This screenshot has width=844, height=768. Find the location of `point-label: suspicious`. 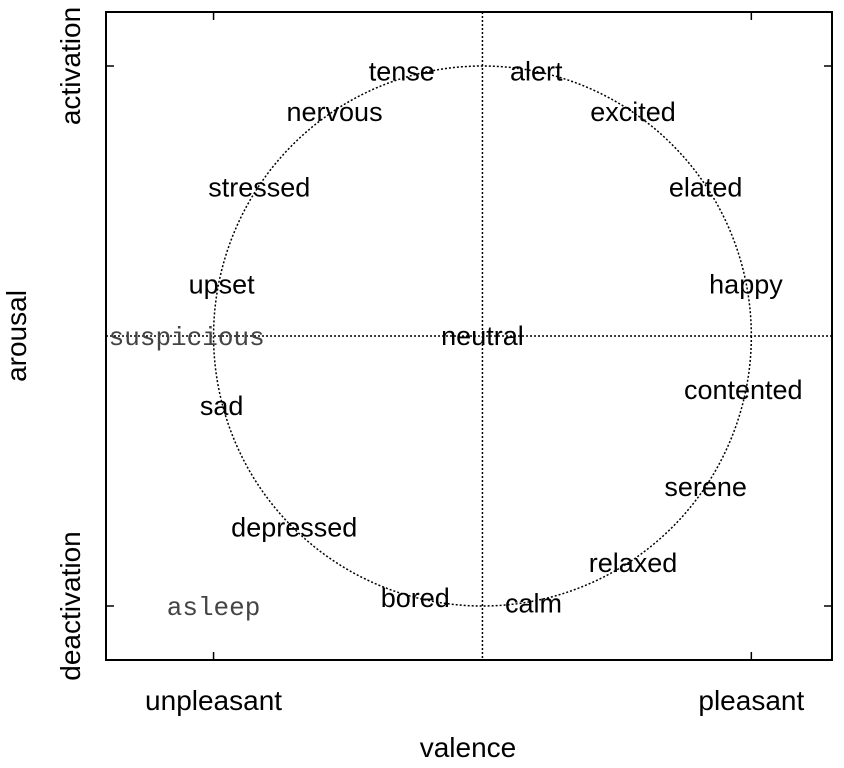

point-label: suspicious is located at coordinates (187, 338).